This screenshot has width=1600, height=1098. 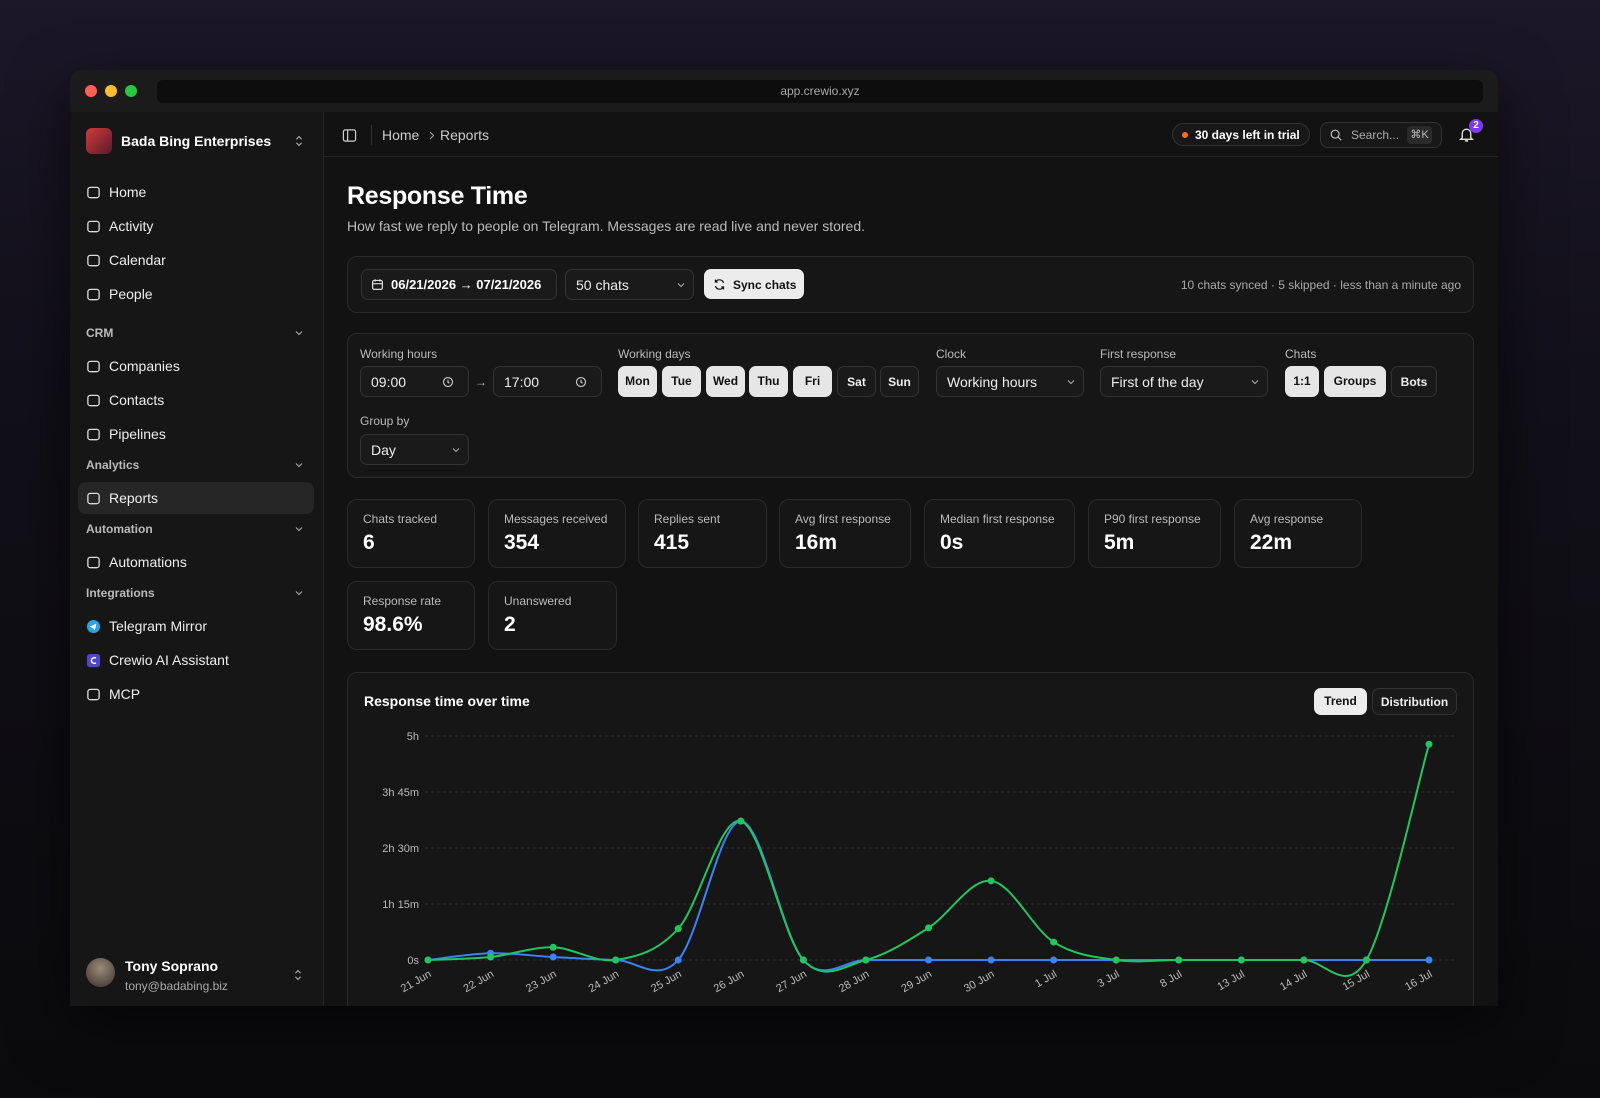 What do you see at coordinates (1241, 134) in the screenshot?
I see `trial-pill` at bounding box center [1241, 134].